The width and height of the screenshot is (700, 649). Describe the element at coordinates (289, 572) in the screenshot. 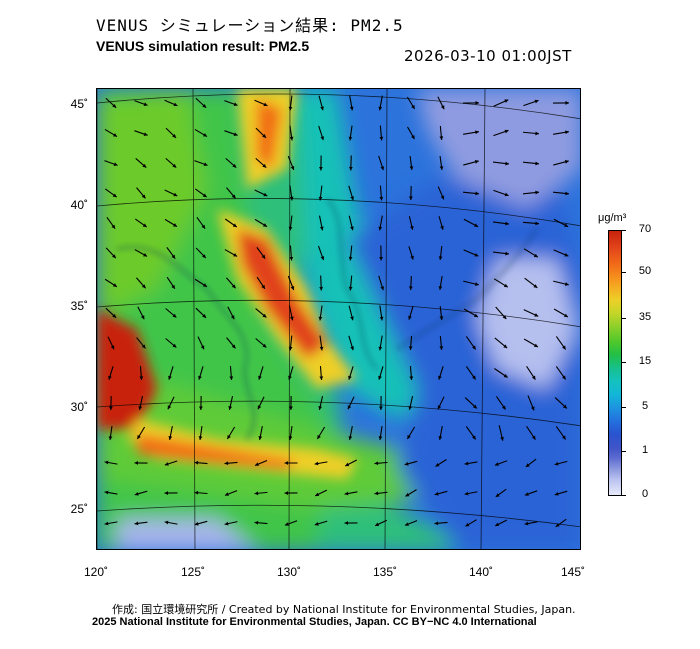

I see `lon-label-130: 130˚` at that location.